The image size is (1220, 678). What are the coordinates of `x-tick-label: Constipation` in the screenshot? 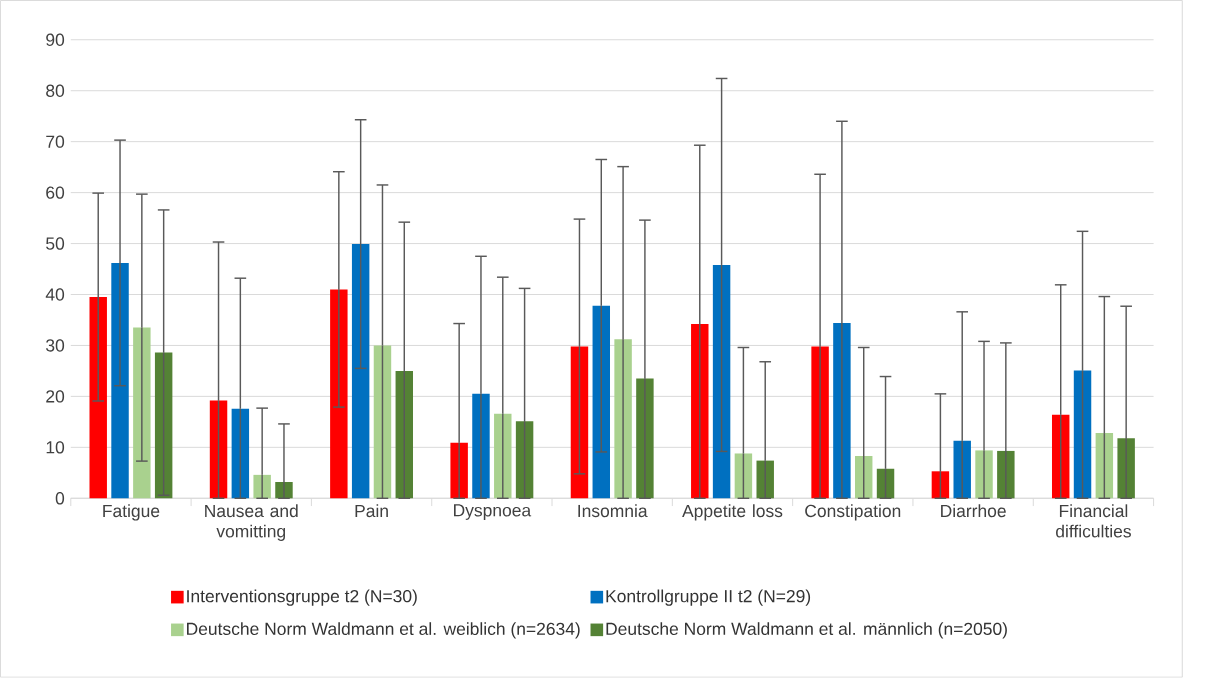 It's located at (853, 512).